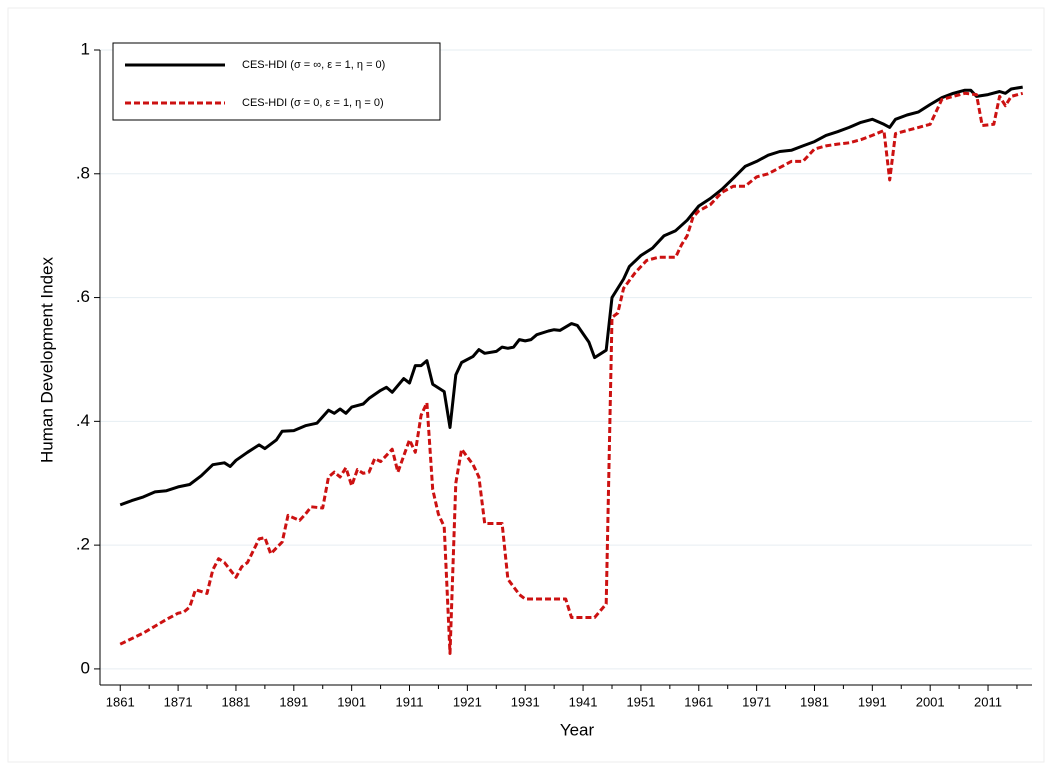 This screenshot has height=770, width=1052. Describe the element at coordinates (83, 420) in the screenshot. I see `y-tick-label: .4` at that location.